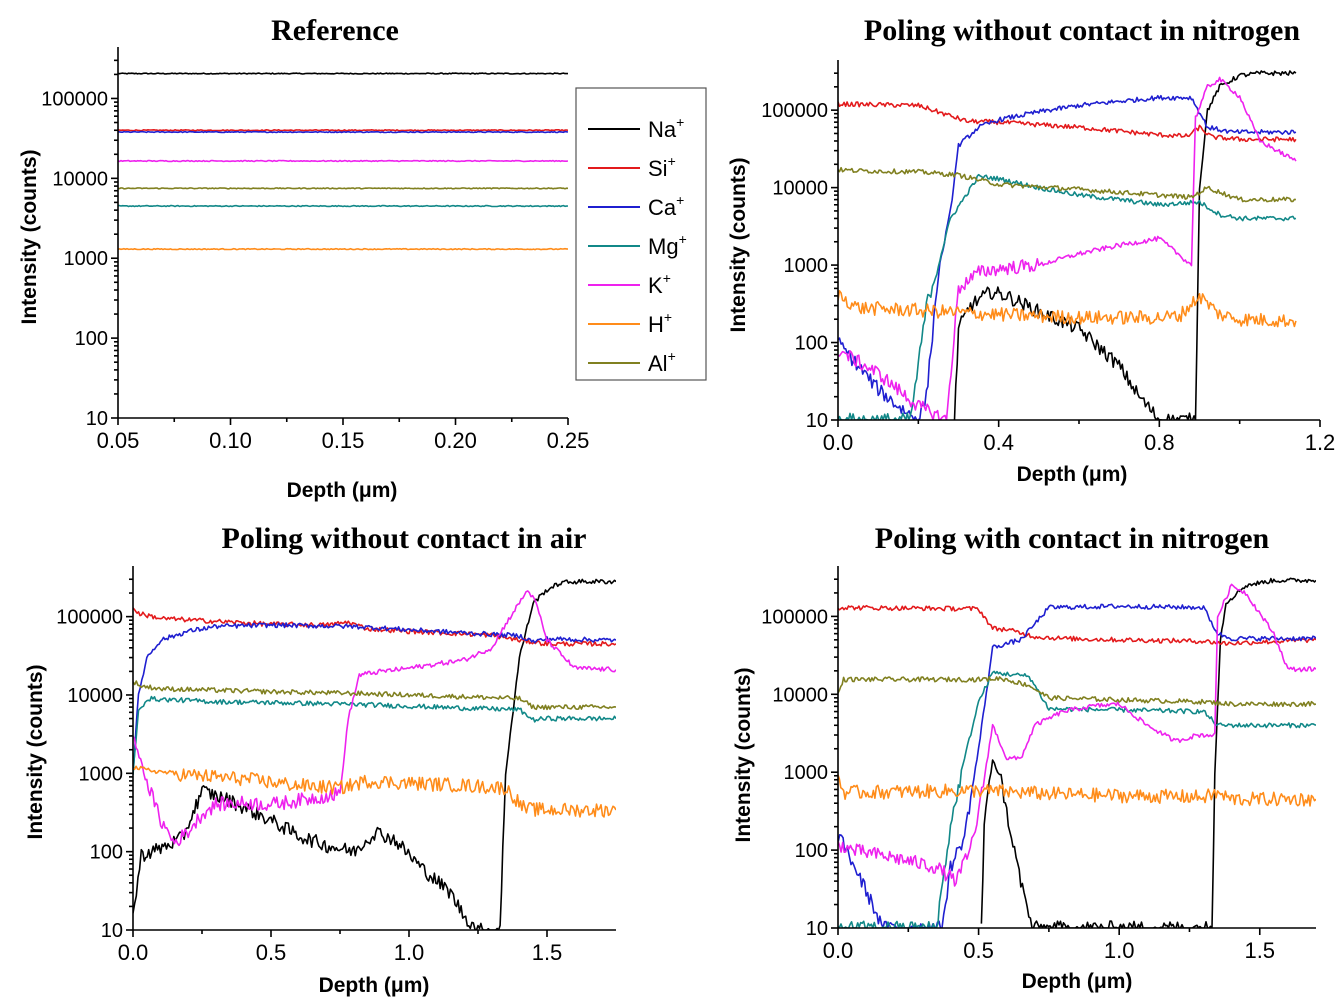  Describe the element at coordinates (636, 128) in the screenshot. I see `legend-entry-na: Na+` at that location.